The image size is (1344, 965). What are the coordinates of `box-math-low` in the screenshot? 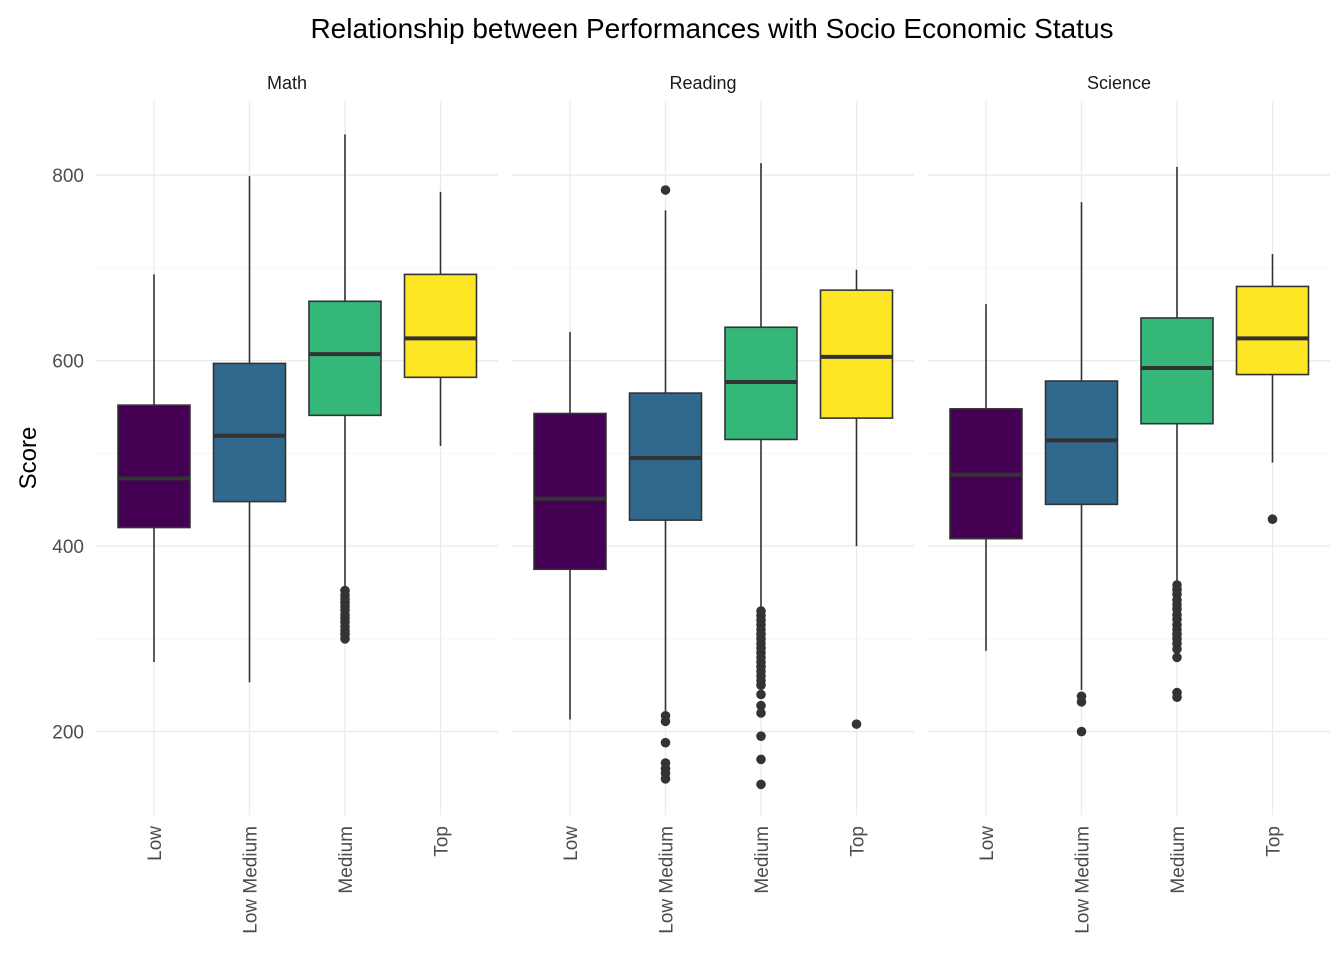 It's located at (154, 468).